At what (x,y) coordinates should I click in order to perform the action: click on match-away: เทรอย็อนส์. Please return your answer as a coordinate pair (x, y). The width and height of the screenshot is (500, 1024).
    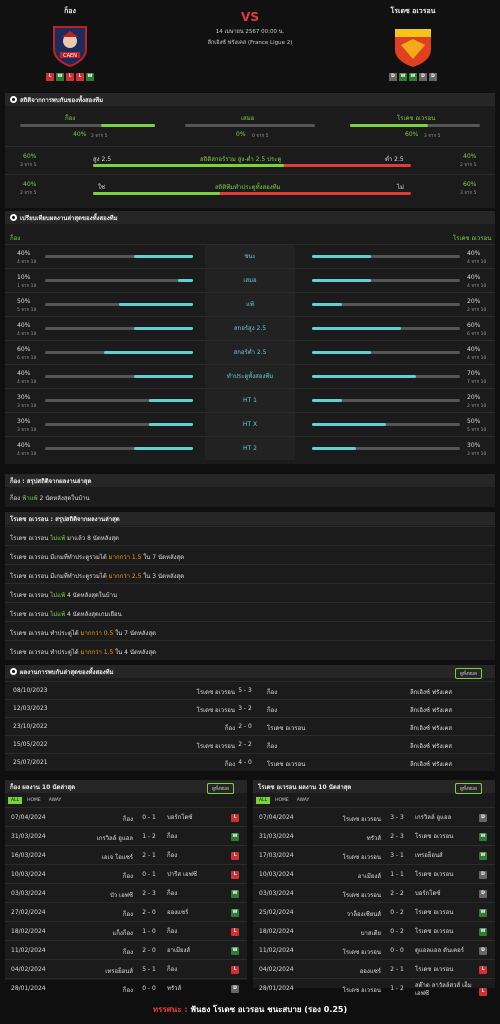
    Looking at the image, I should click on (429, 855).